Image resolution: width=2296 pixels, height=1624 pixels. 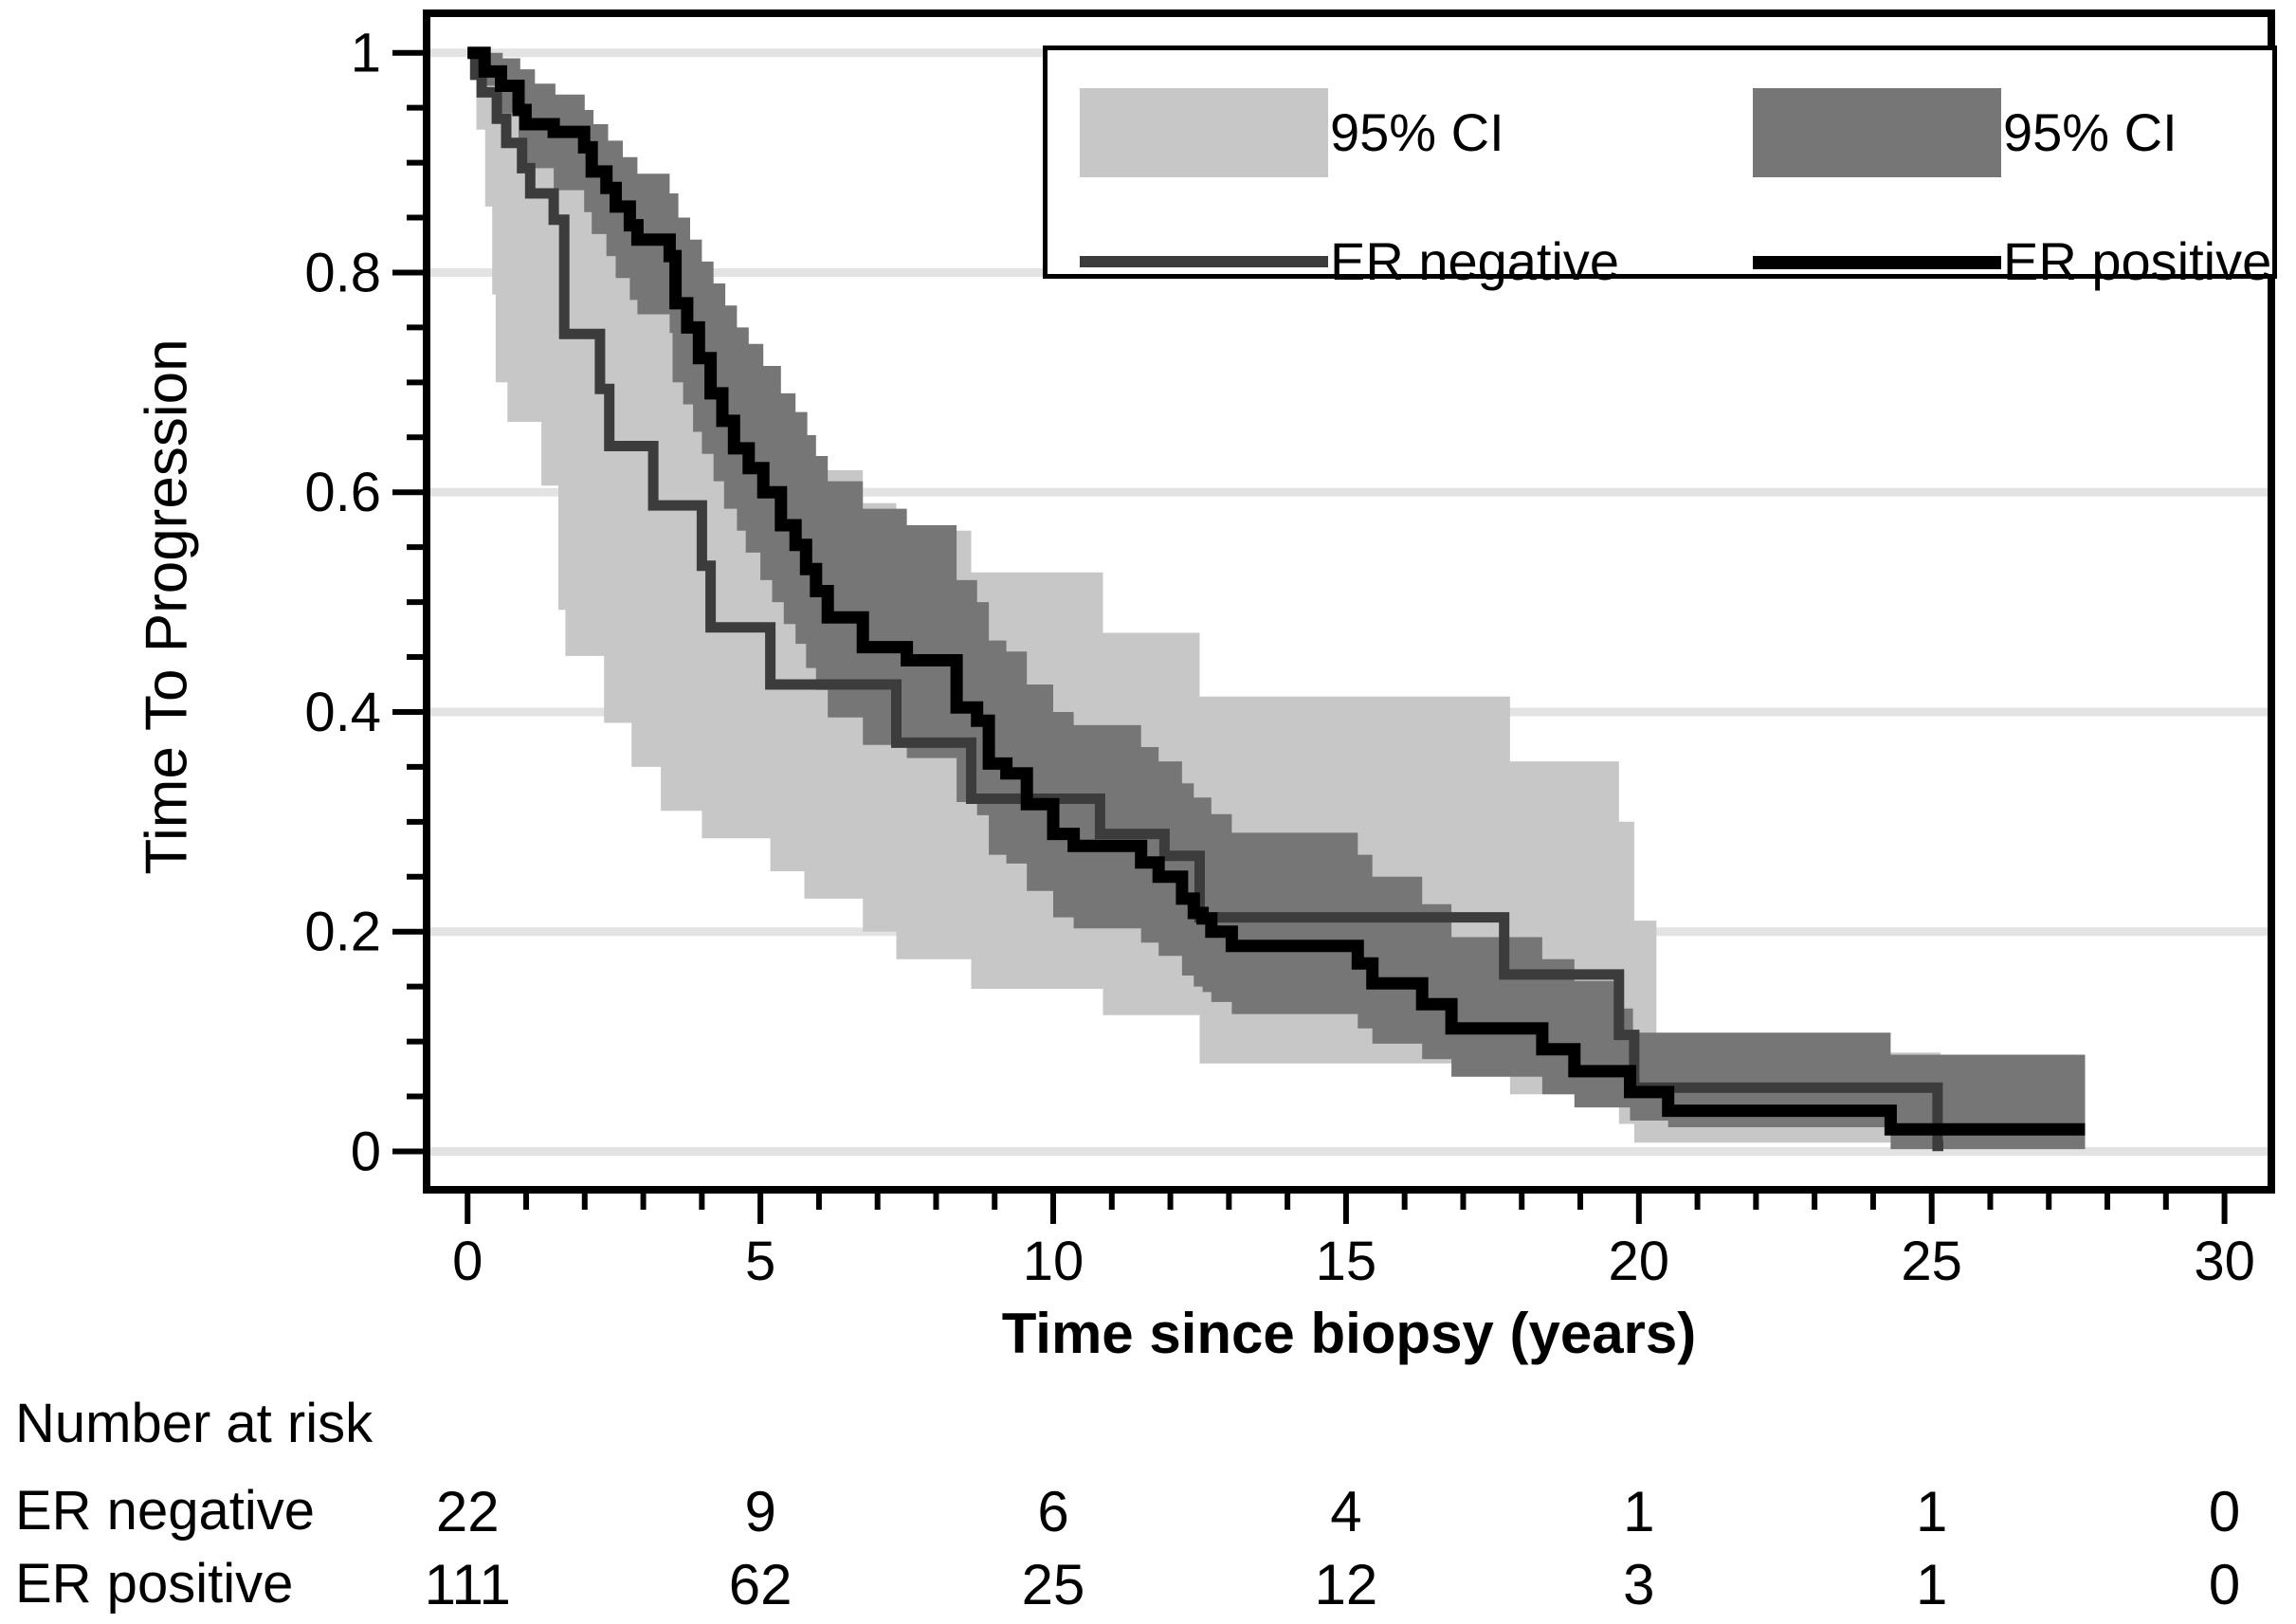 What do you see at coordinates (1639, 1261) in the screenshot?
I see `x-tick-label: 20` at bounding box center [1639, 1261].